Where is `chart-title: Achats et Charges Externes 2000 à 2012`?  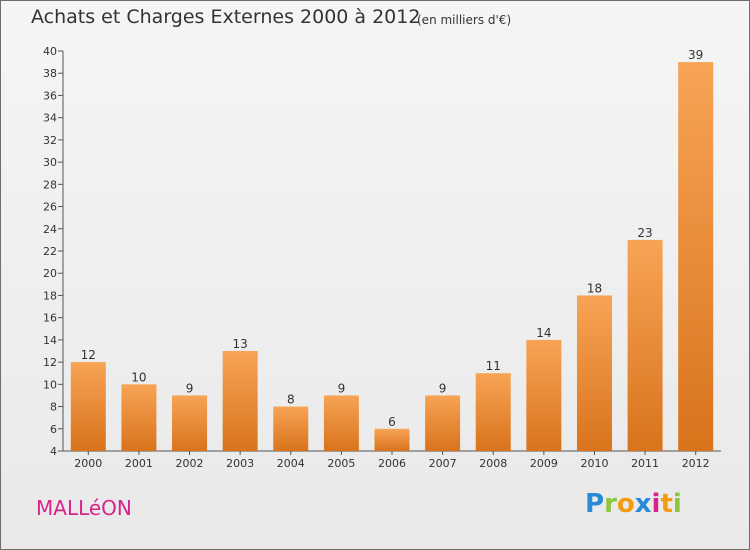
chart-title: Achats et Charges Externes 2000 à 2012 is located at coordinates (226, 17).